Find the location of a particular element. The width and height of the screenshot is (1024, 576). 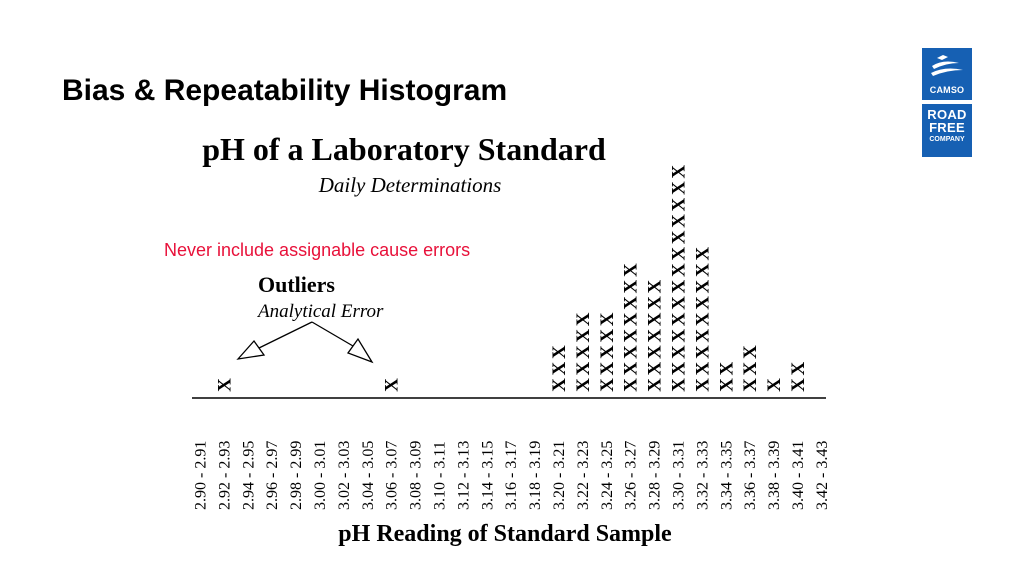

outlier-arrow-left-shaft is located at coordinates (285, 335).